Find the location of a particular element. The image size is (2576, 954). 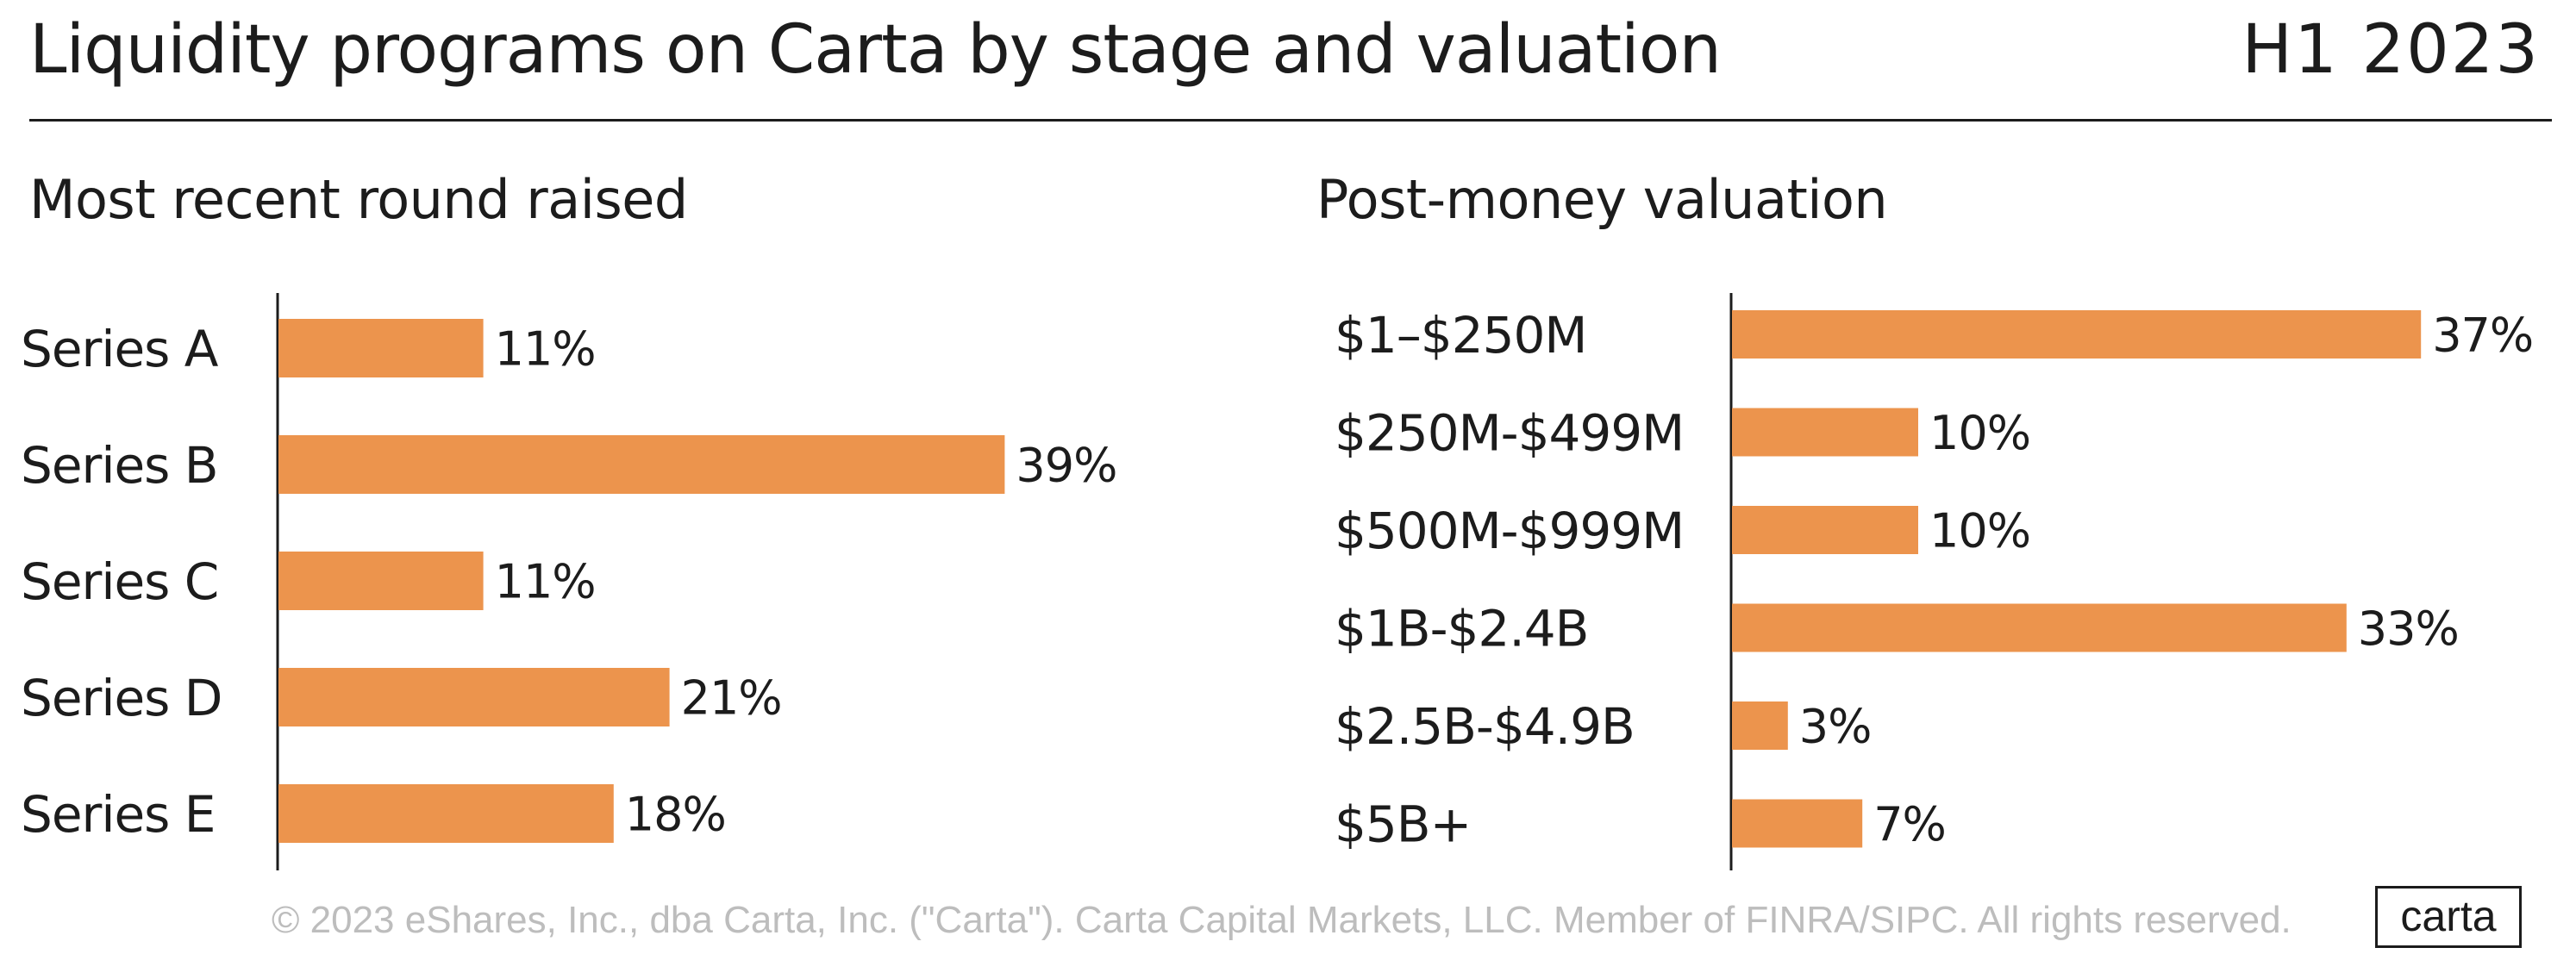

category-label: Series E is located at coordinates (118, 814).